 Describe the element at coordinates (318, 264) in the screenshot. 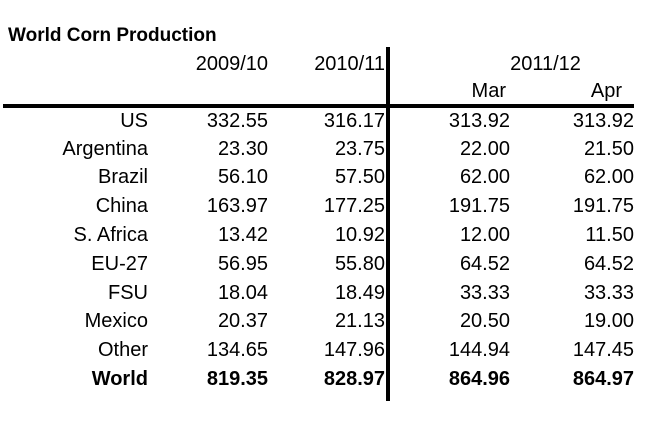

I see `table-row-eu-27: EU-27 56.95 55.80 64.52 64.52` at that location.